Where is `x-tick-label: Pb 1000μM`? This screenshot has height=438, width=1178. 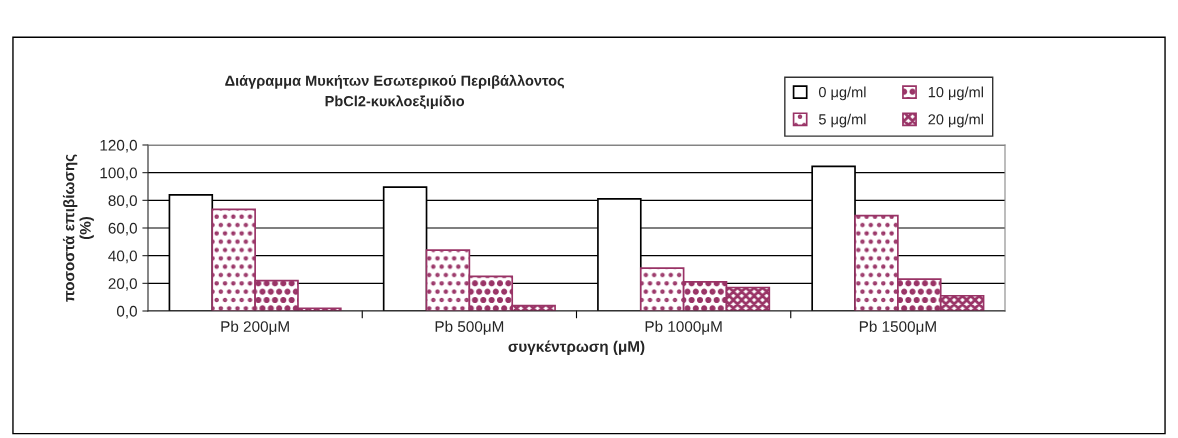
x-tick-label: Pb 1000μM is located at coordinates (683, 327).